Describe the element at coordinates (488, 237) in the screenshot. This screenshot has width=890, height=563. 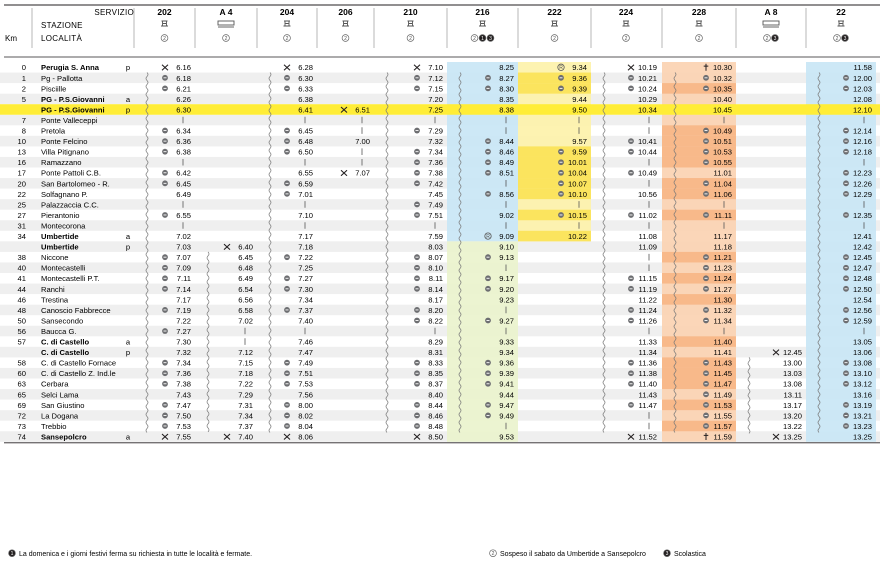
I see `svg-text: R` at that location.